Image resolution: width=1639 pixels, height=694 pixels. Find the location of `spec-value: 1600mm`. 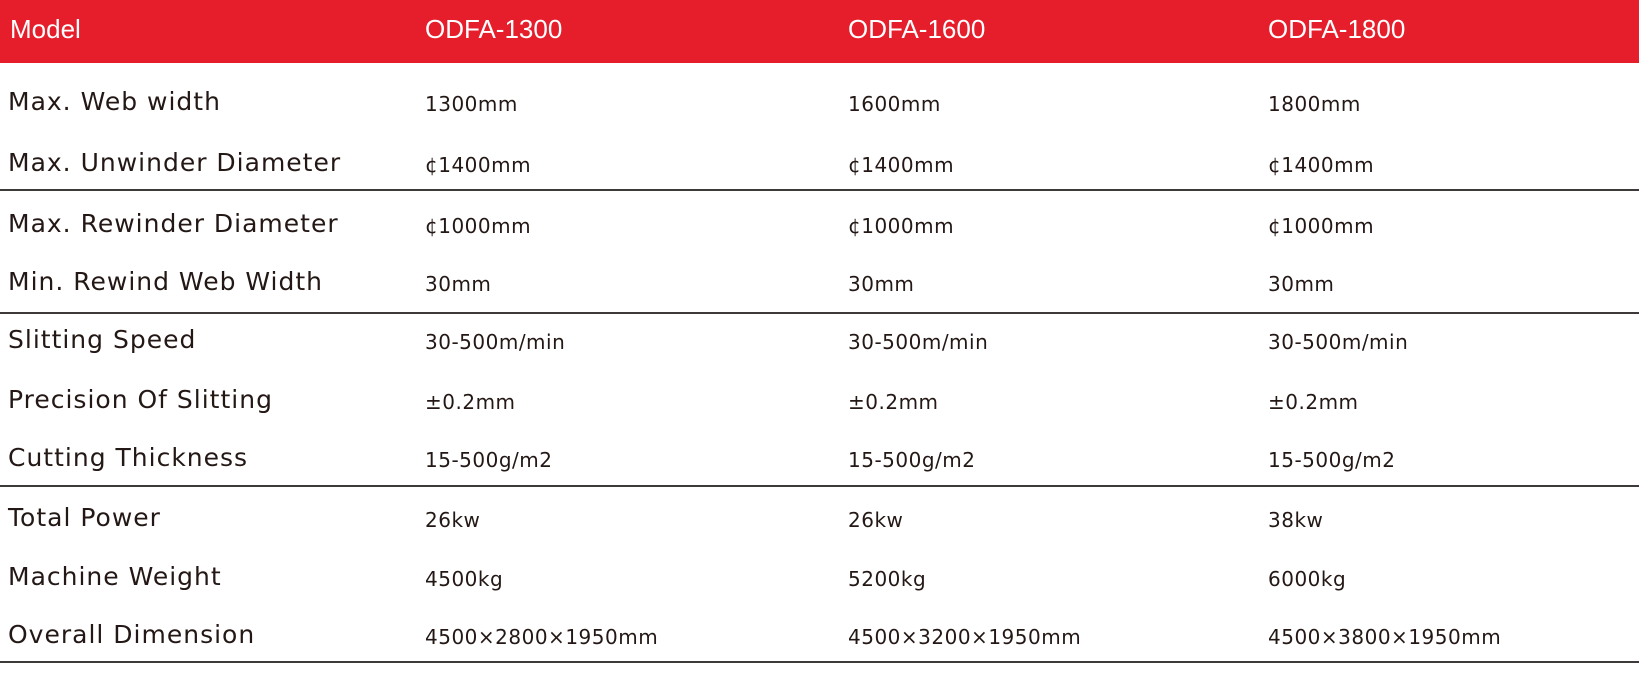

spec-value: 1600mm is located at coordinates (894, 104).